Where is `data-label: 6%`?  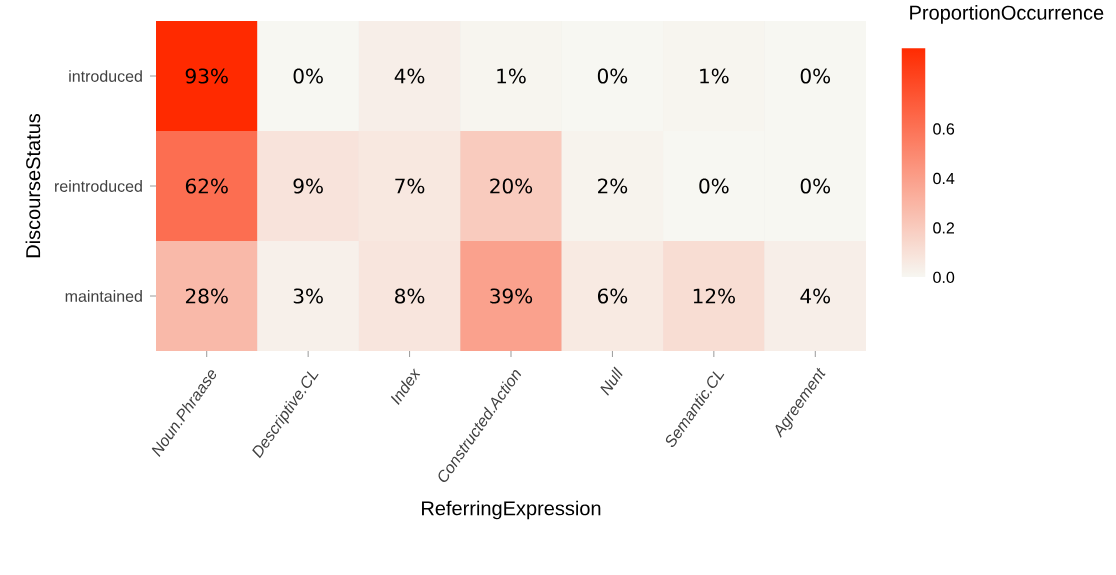
data-label: 6% is located at coordinates (612, 296).